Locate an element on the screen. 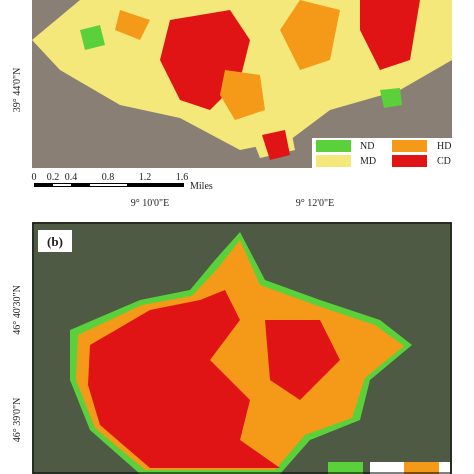  lat-label: 46° 40'30"N is located at coordinates (17, 310).